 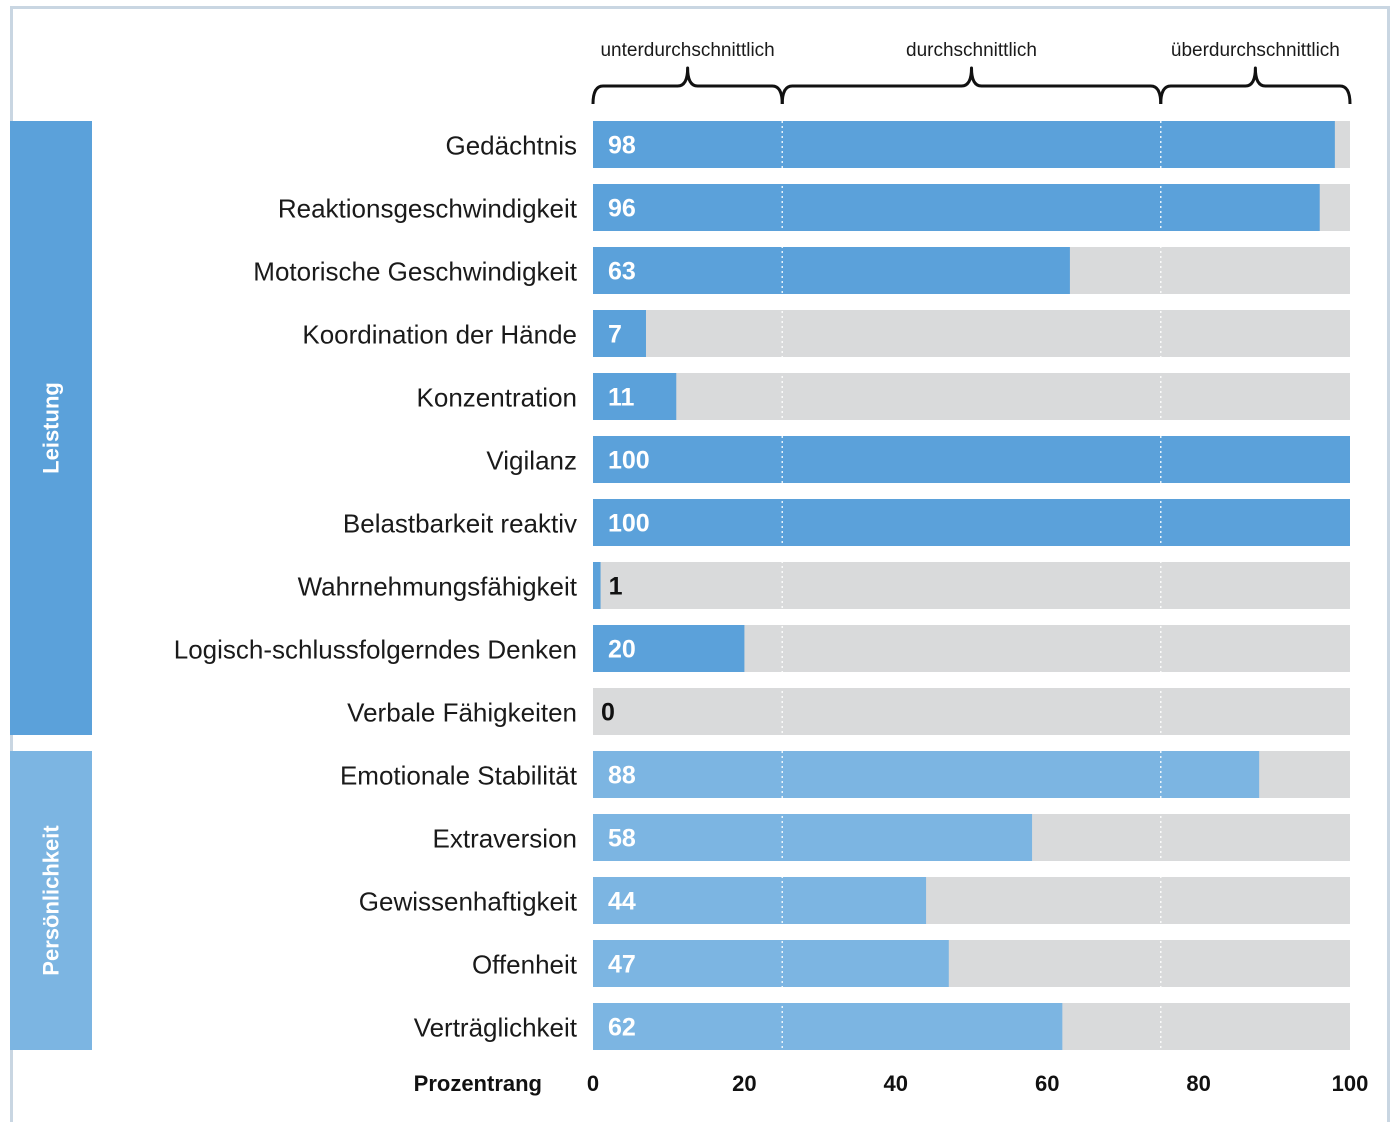 I want to click on category-label: Belastbarkeit reaktiv, so click(x=460, y=524).